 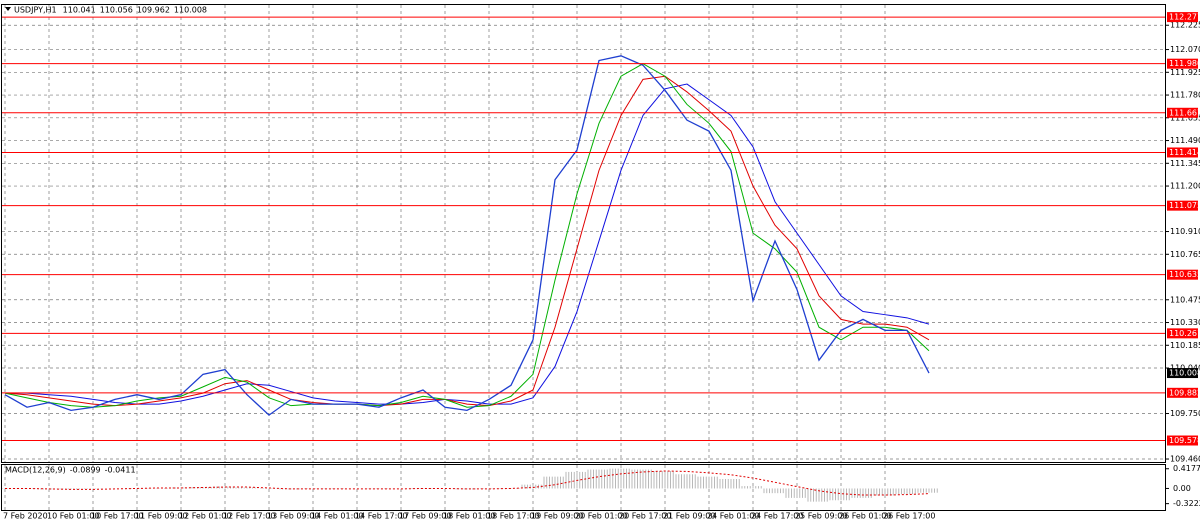 I want to click on x-tick-label: 7 Feb 2020, so click(x=25, y=516).